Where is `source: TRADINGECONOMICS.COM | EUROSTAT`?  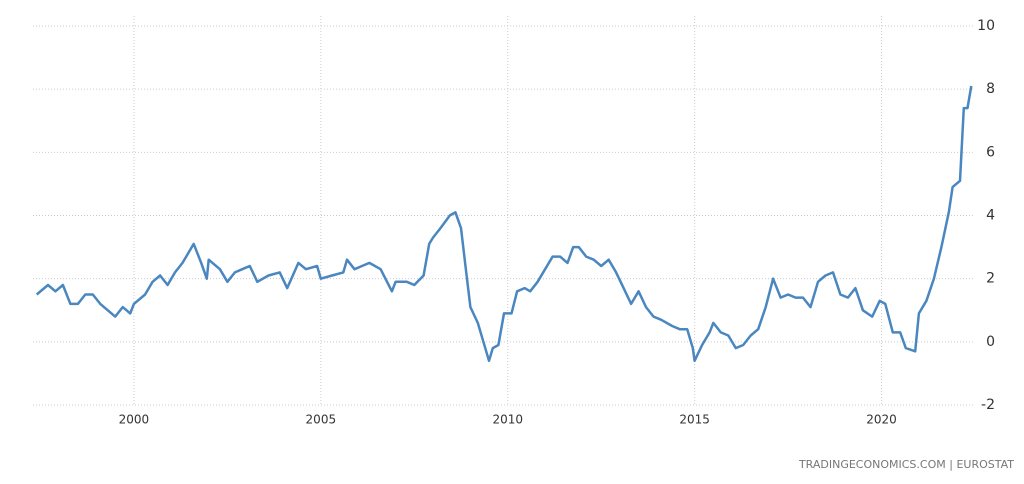
source: TRADINGECONOMICS.COM | EUROSTAT is located at coordinates (906, 464).